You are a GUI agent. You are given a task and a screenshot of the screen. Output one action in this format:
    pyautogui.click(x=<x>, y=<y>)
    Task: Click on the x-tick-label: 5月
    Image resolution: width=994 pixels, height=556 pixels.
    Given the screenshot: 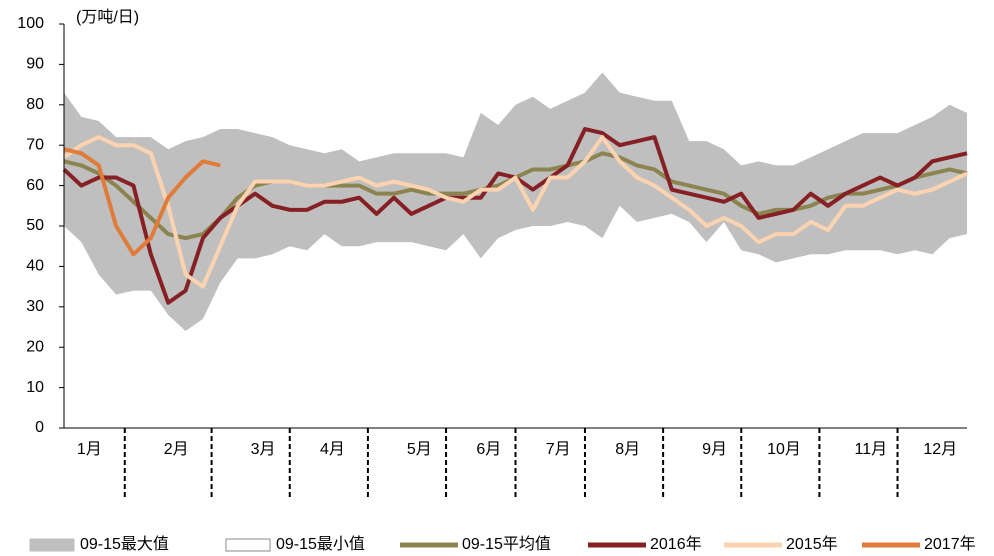 What is the action you would take?
    pyautogui.click(x=419, y=449)
    